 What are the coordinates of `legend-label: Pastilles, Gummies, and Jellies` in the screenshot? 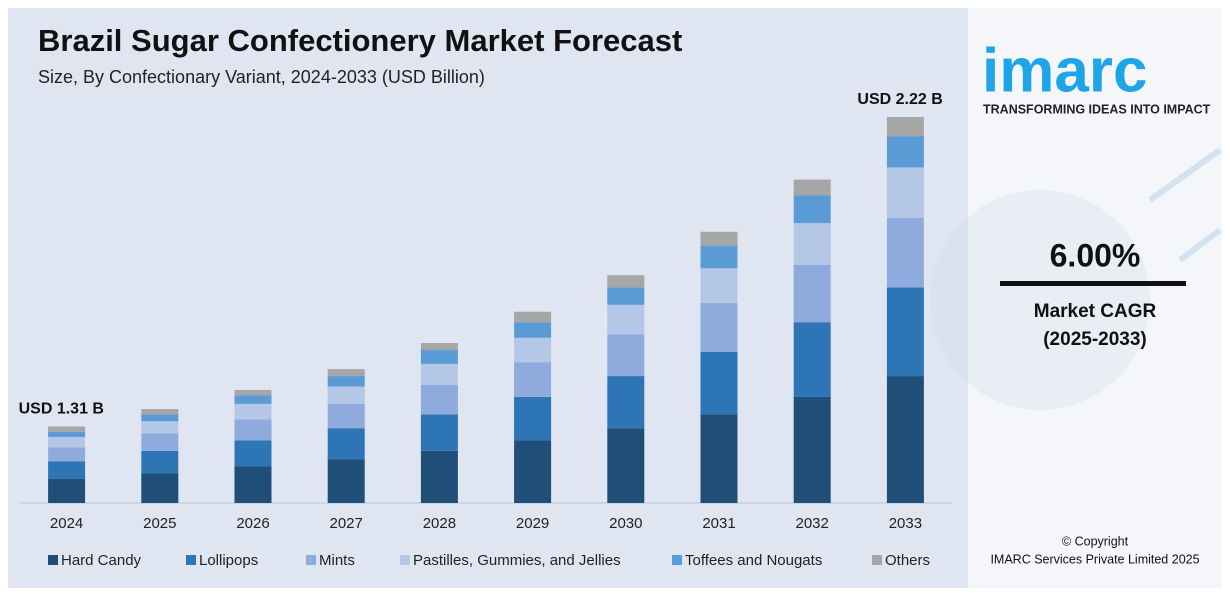 It's located at (517, 560).